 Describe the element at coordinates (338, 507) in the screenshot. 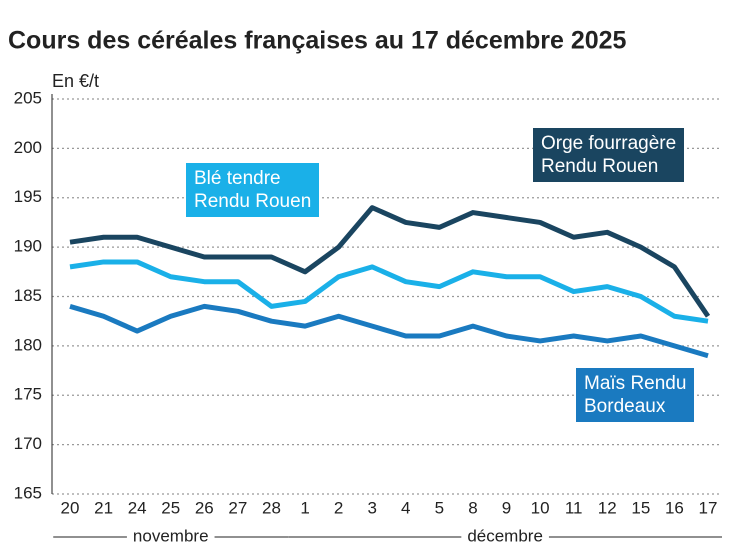

I see `x-tick-label: 2` at that location.